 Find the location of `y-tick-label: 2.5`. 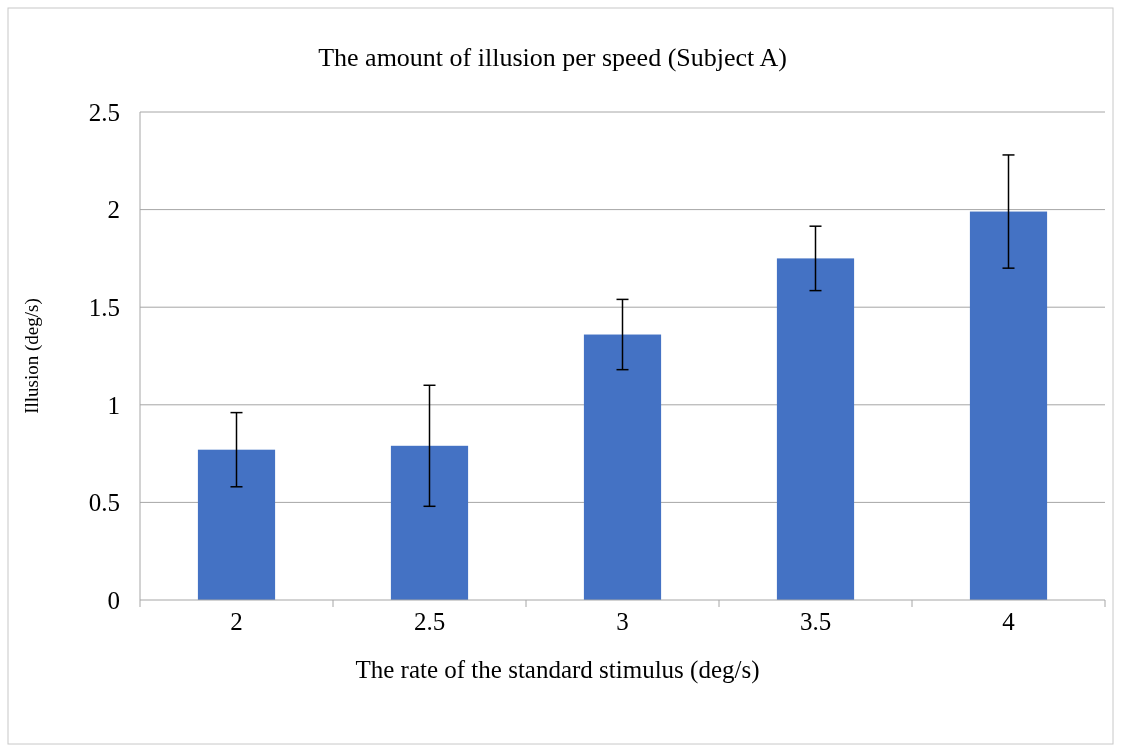

y-tick-label: 2.5 is located at coordinates (104, 112).